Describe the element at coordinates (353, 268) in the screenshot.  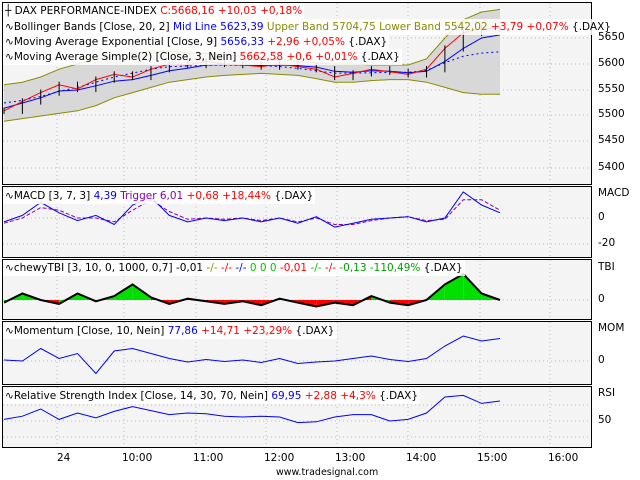
I see `tbi-v9: -0,13` at that location.